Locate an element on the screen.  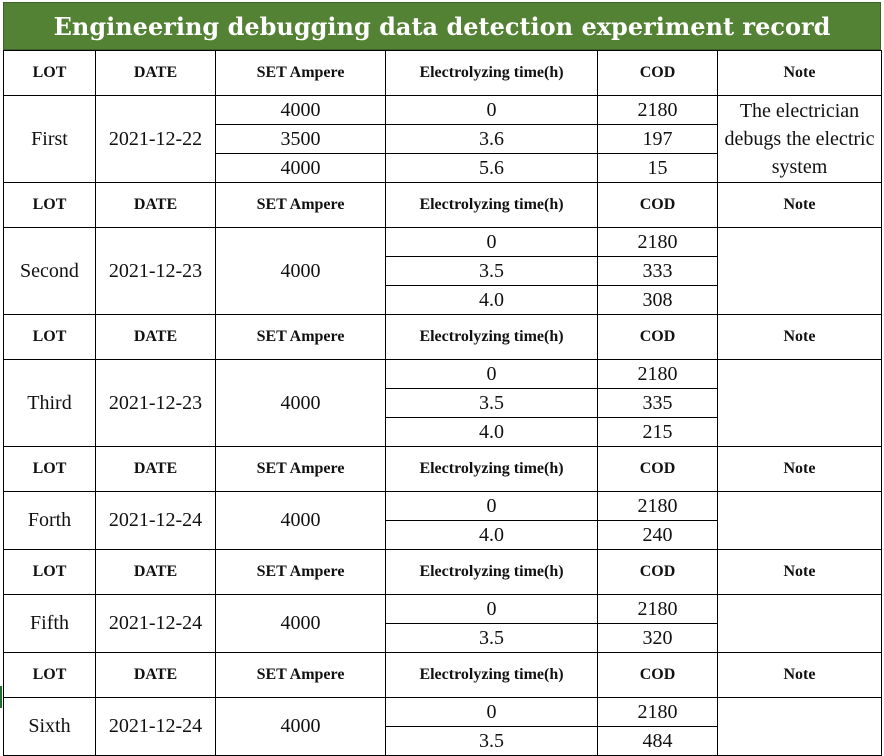
cod-cell: 335 is located at coordinates (657, 403).